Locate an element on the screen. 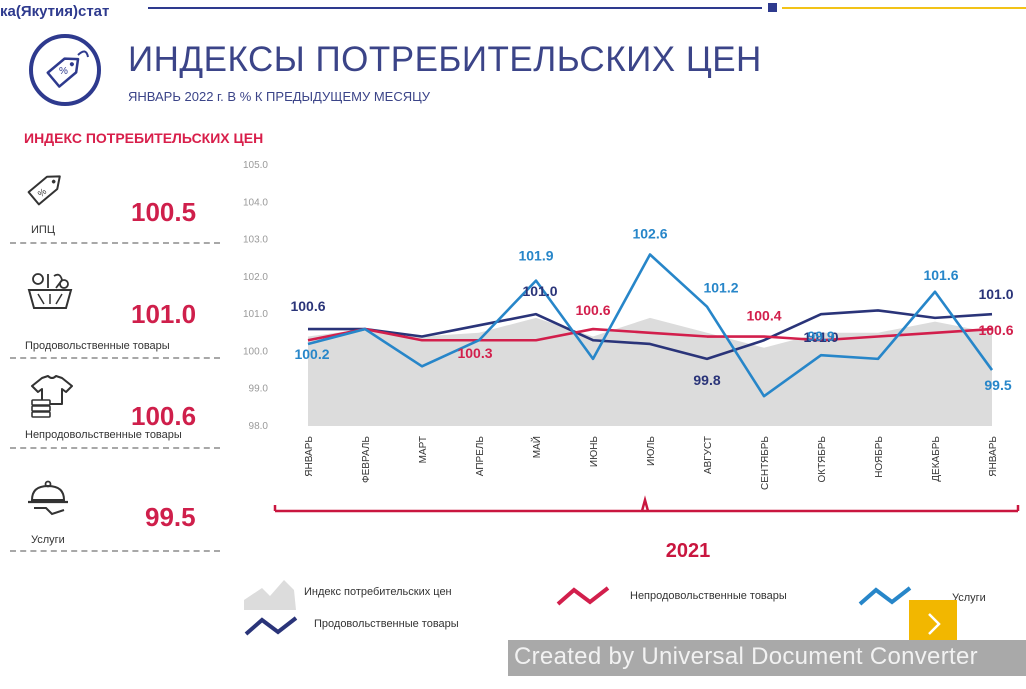 The height and width of the screenshot is (689, 1026). legend-marker-food is located at coordinates (271, 626).